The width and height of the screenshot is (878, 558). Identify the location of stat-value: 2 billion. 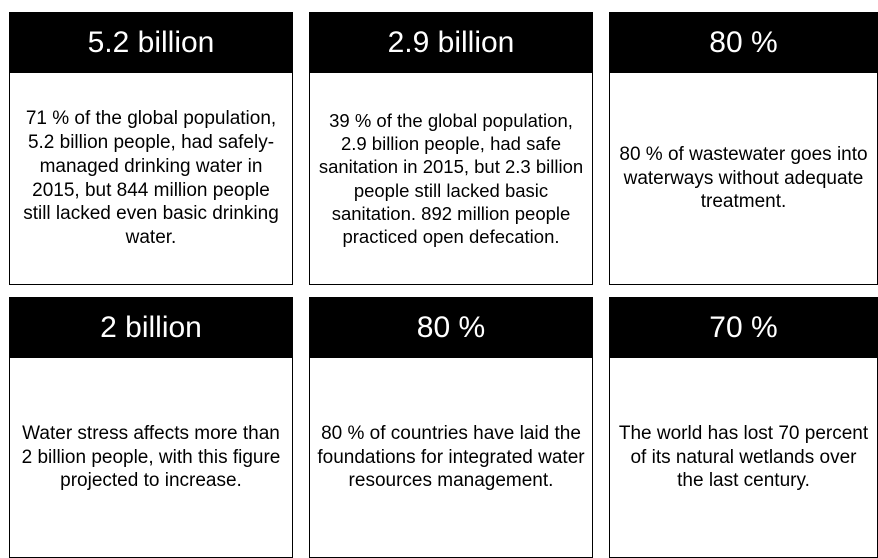
(151, 327).